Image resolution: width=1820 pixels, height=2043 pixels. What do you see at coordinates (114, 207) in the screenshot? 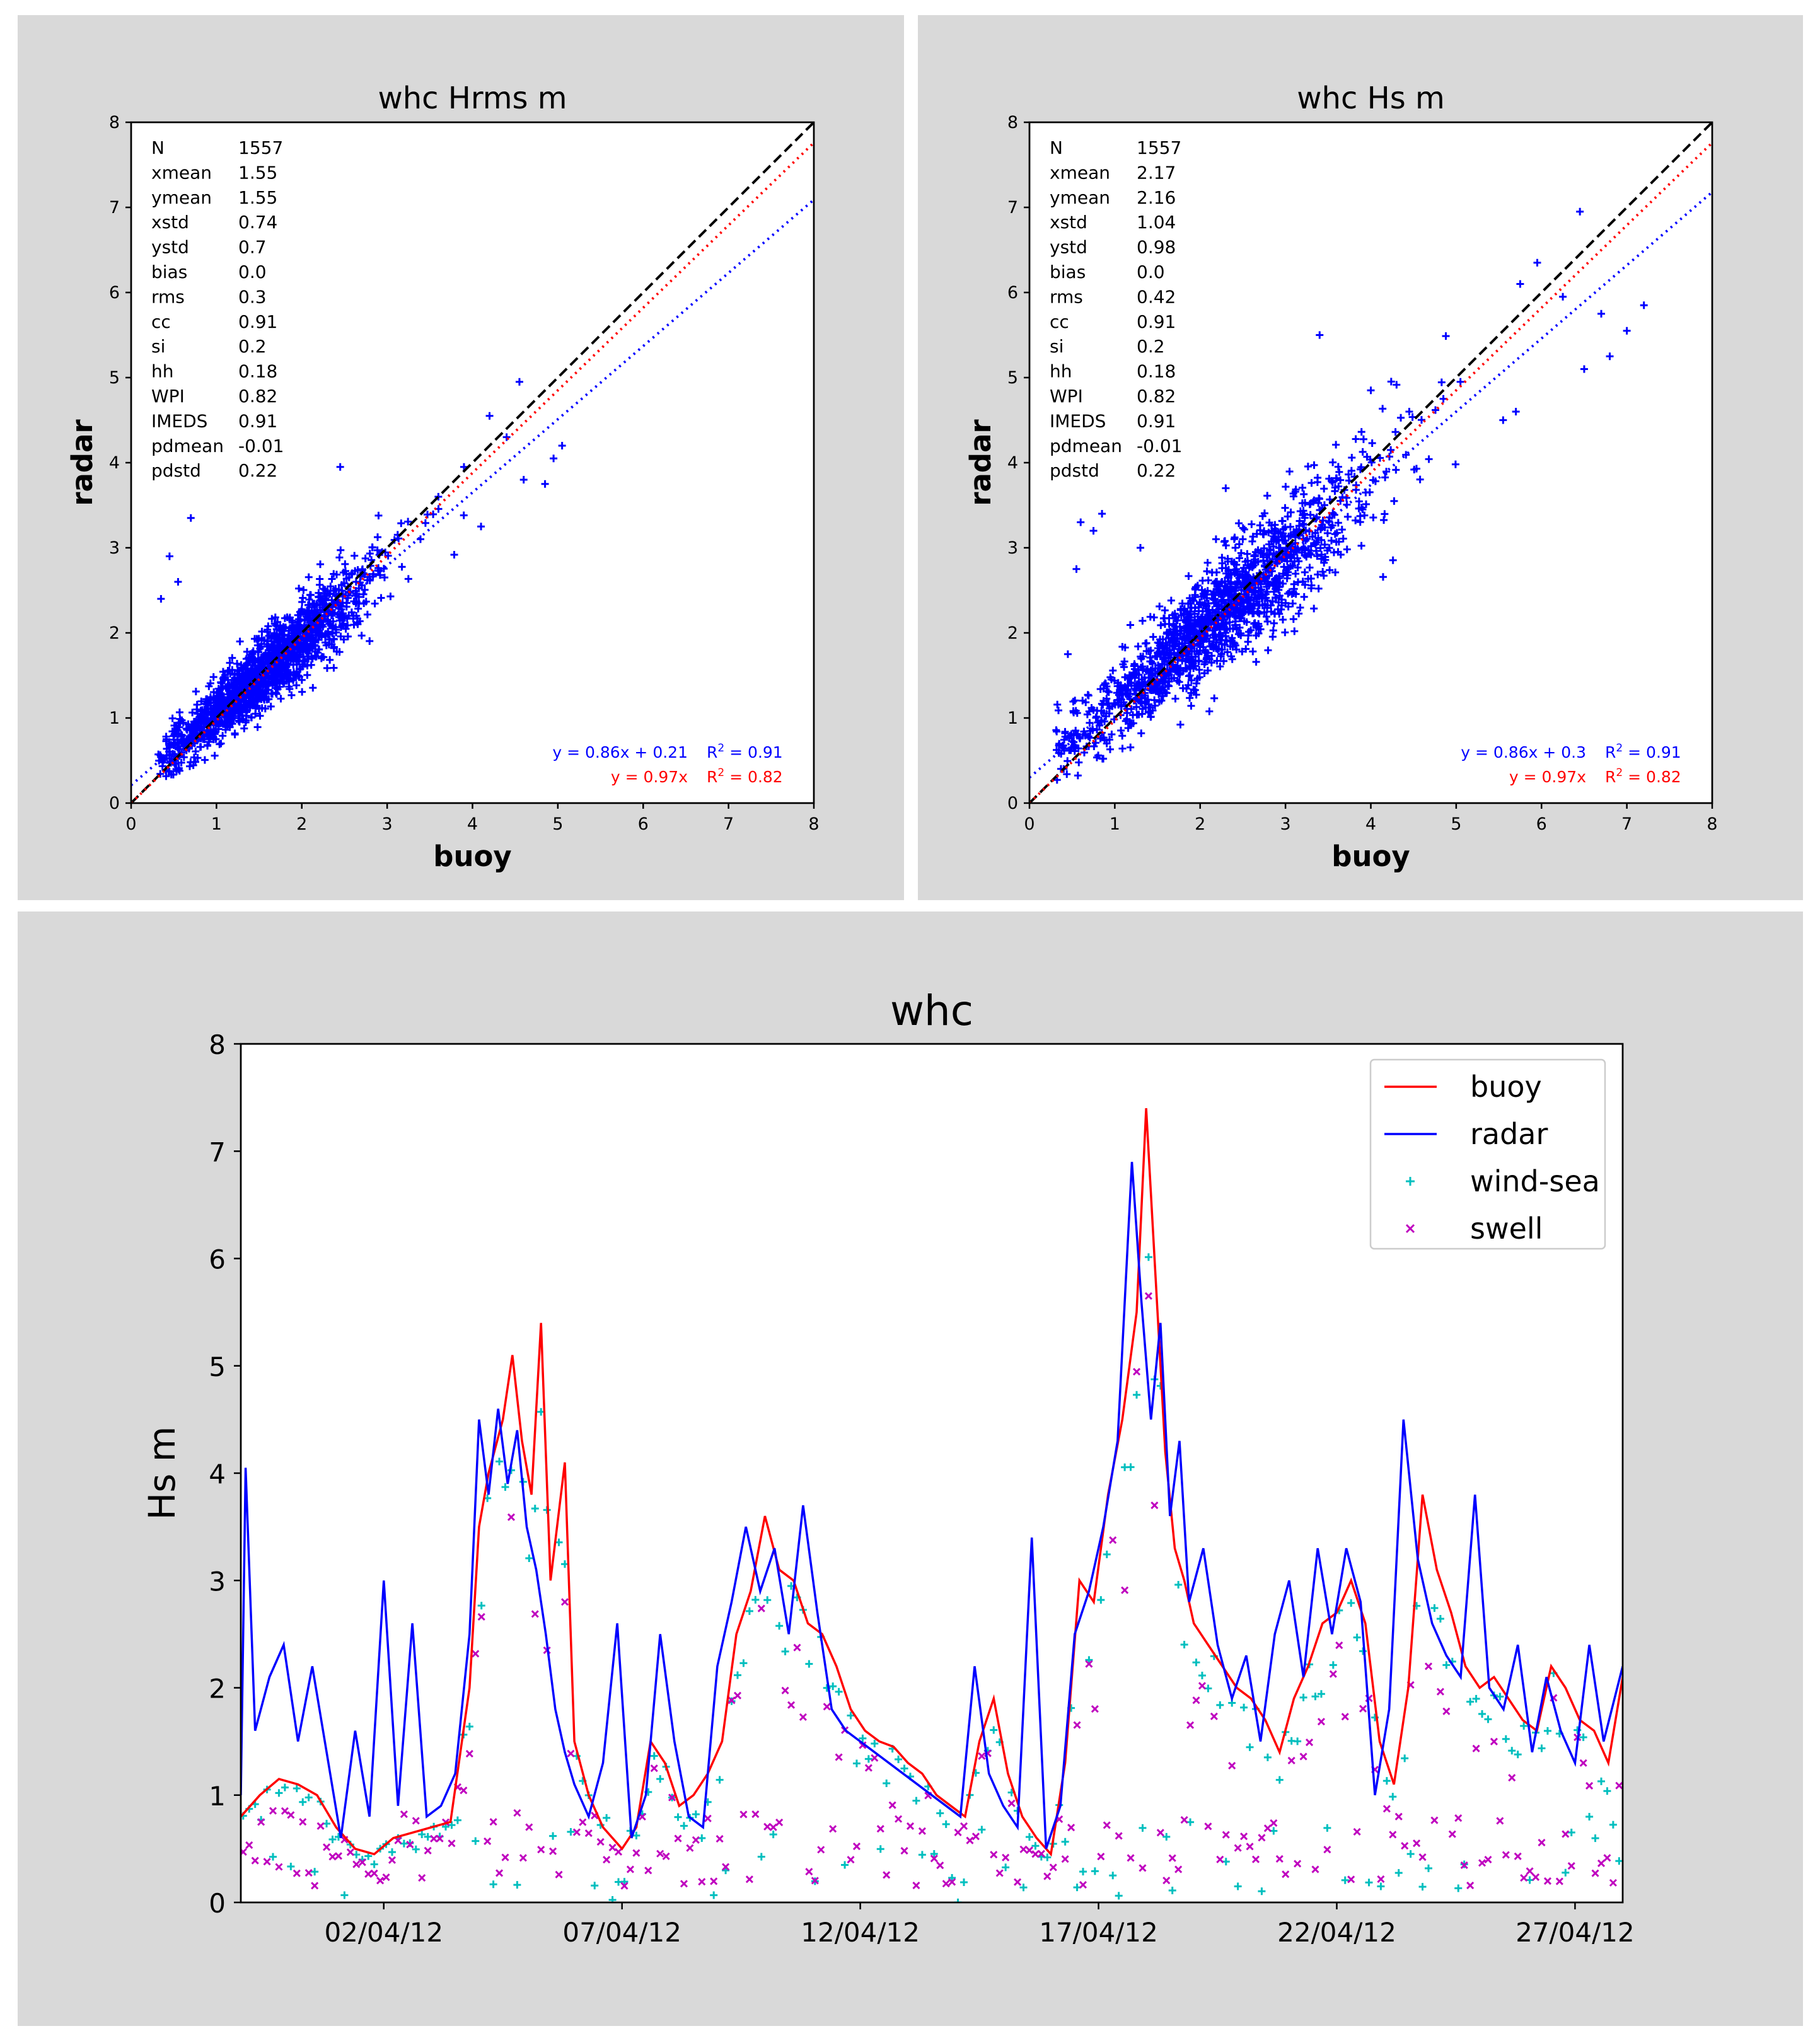
I see `y-tick-label: 7` at bounding box center [114, 207].